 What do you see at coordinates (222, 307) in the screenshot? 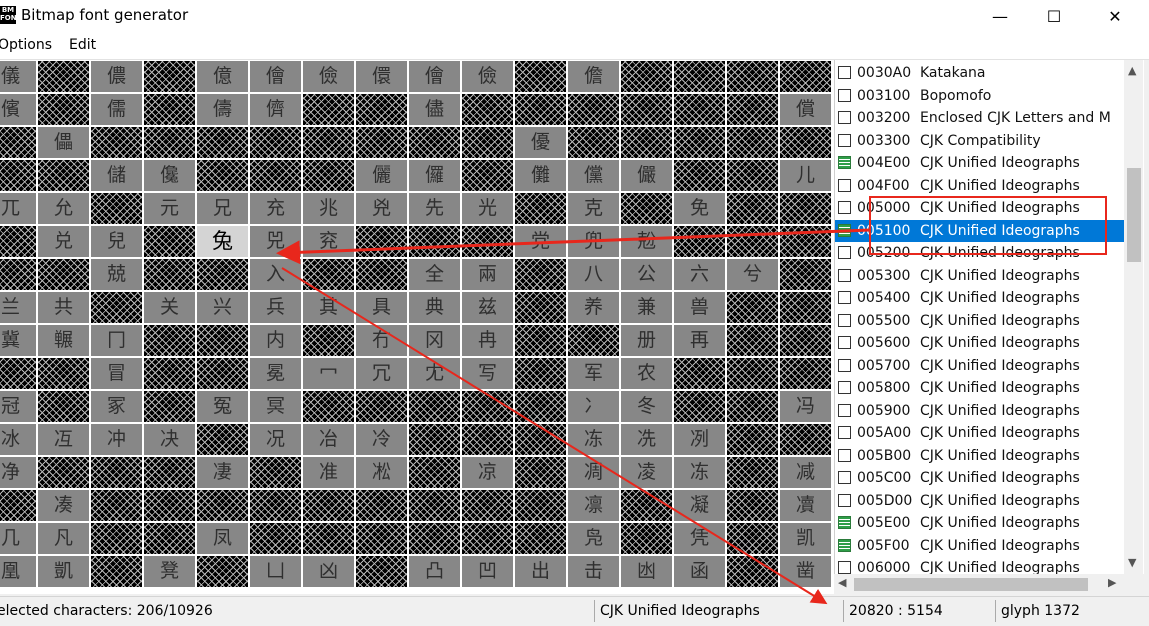
I see `glyph-cell: 兴` at bounding box center [222, 307].